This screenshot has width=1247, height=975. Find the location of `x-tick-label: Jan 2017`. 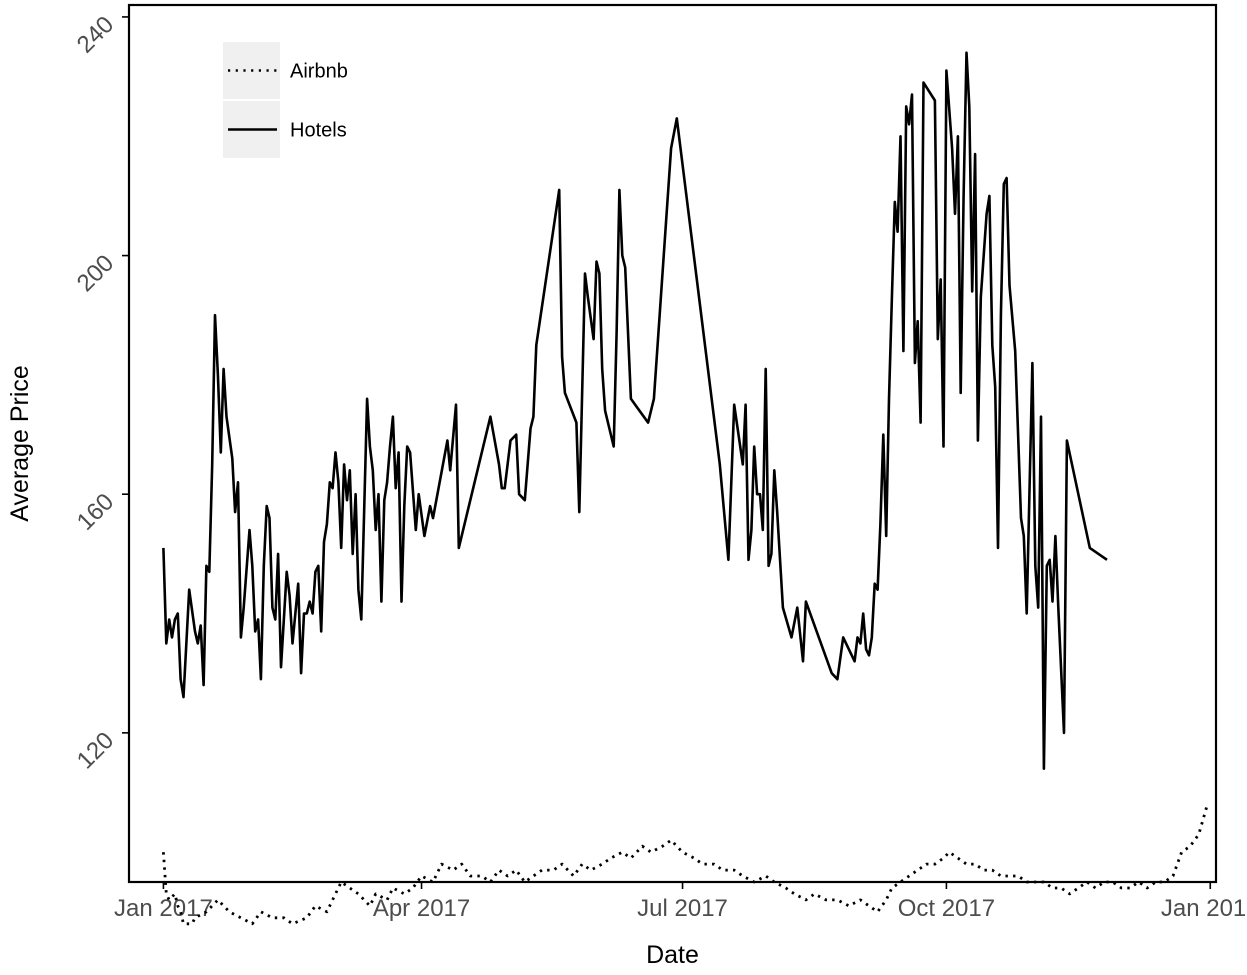

x-tick-label: Jan 2017 is located at coordinates (163, 908).